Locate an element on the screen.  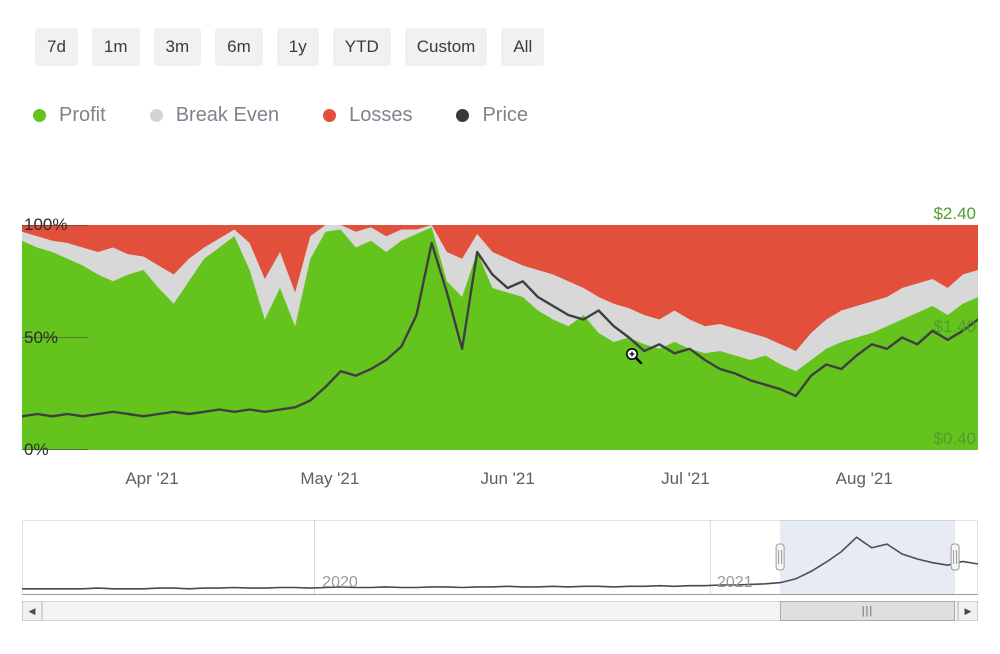
legend-item-price: Price is located at coordinates (492, 115).